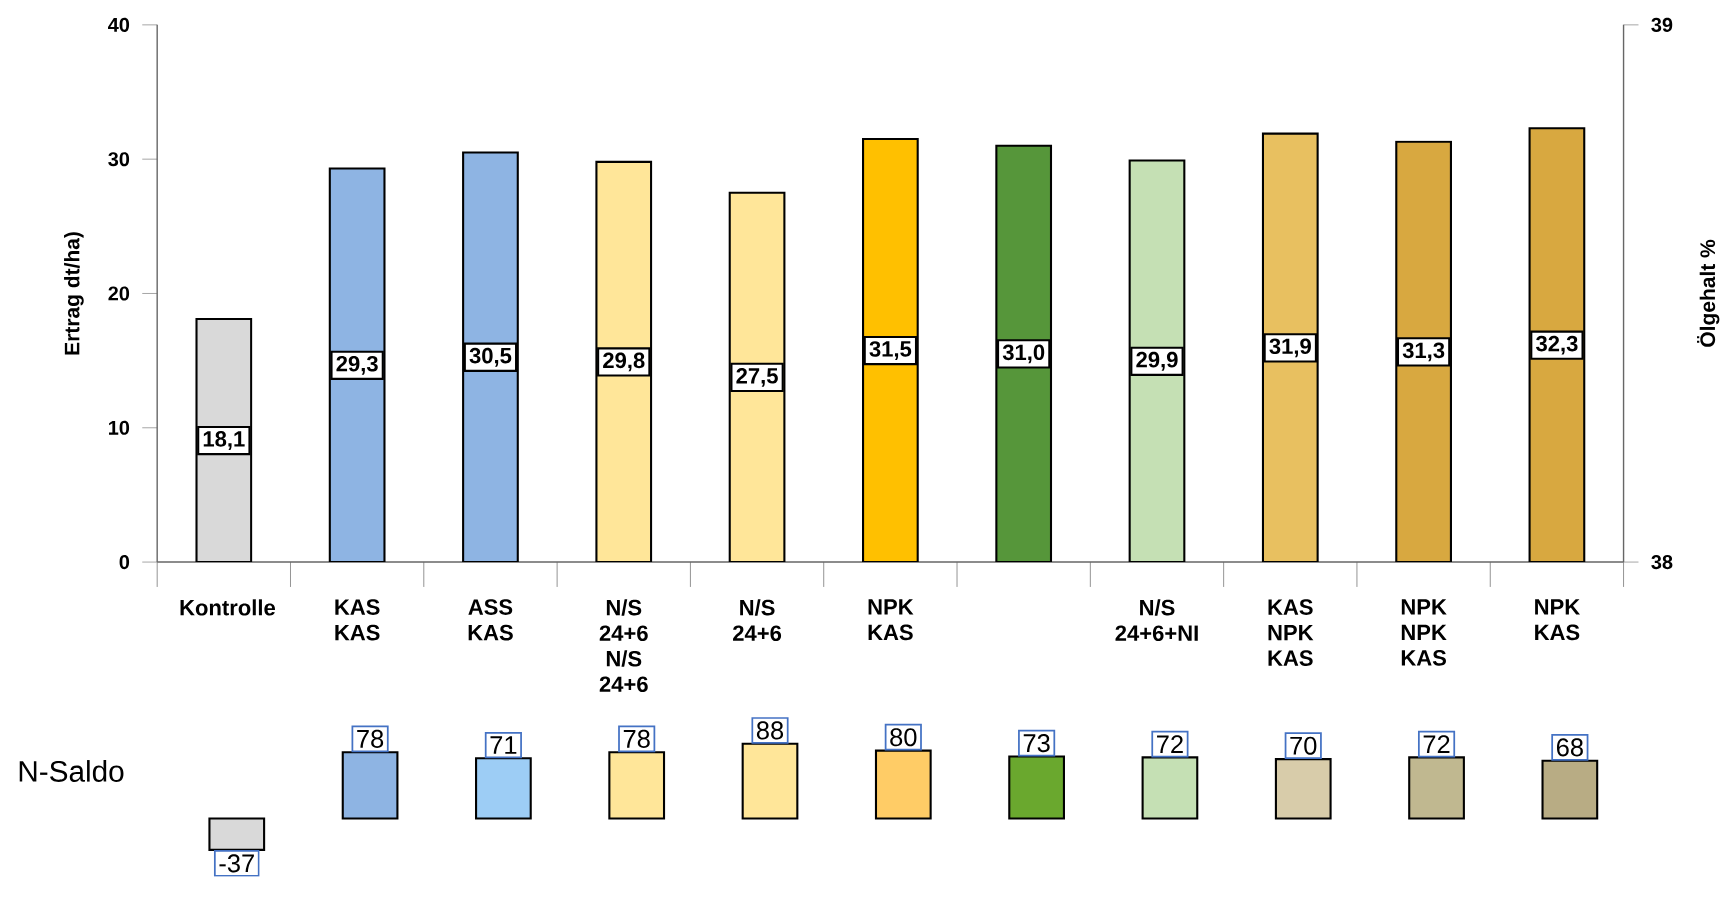  I want to click on y2-tick-label: 39, so click(1662, 24).